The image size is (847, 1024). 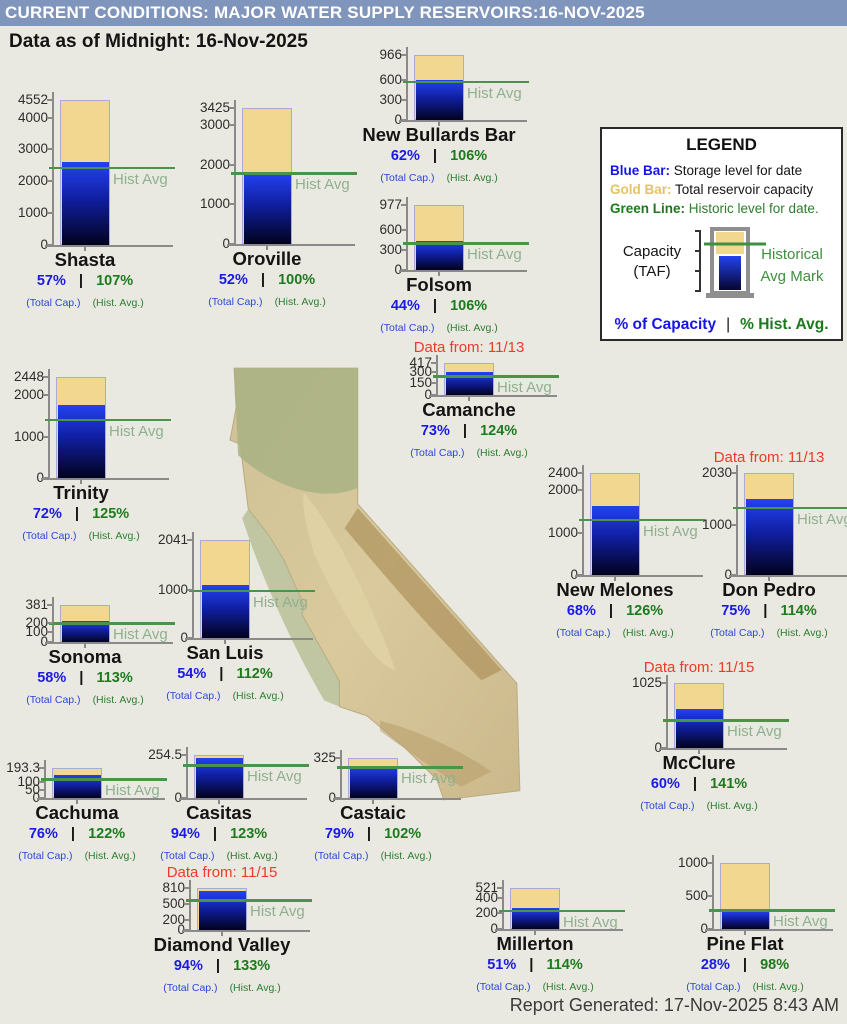 I want to click on legend-key-green-line: Green Line:, so click(x=648, y=208).